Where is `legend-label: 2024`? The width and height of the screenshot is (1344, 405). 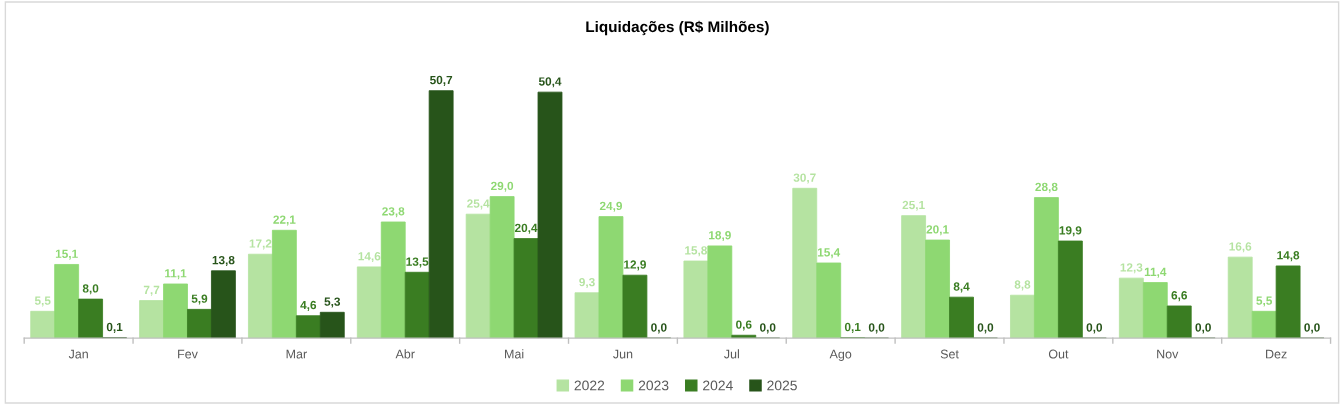
legend-label: 2024 is located at coordinates (718, 385).